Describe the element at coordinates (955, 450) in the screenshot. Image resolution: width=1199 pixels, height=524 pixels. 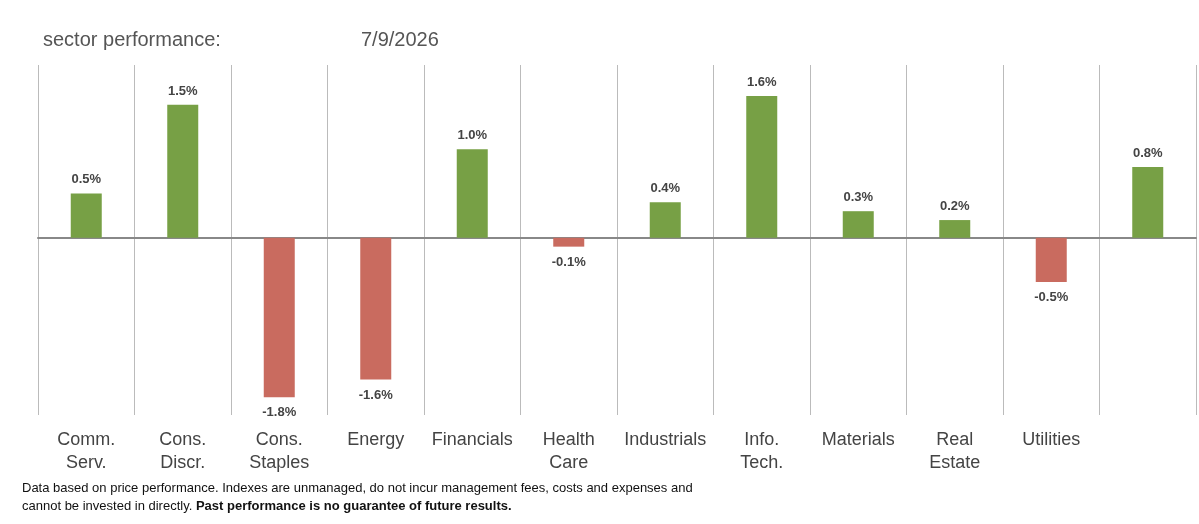
I see `x-tick-label: Real Estate` at that location.